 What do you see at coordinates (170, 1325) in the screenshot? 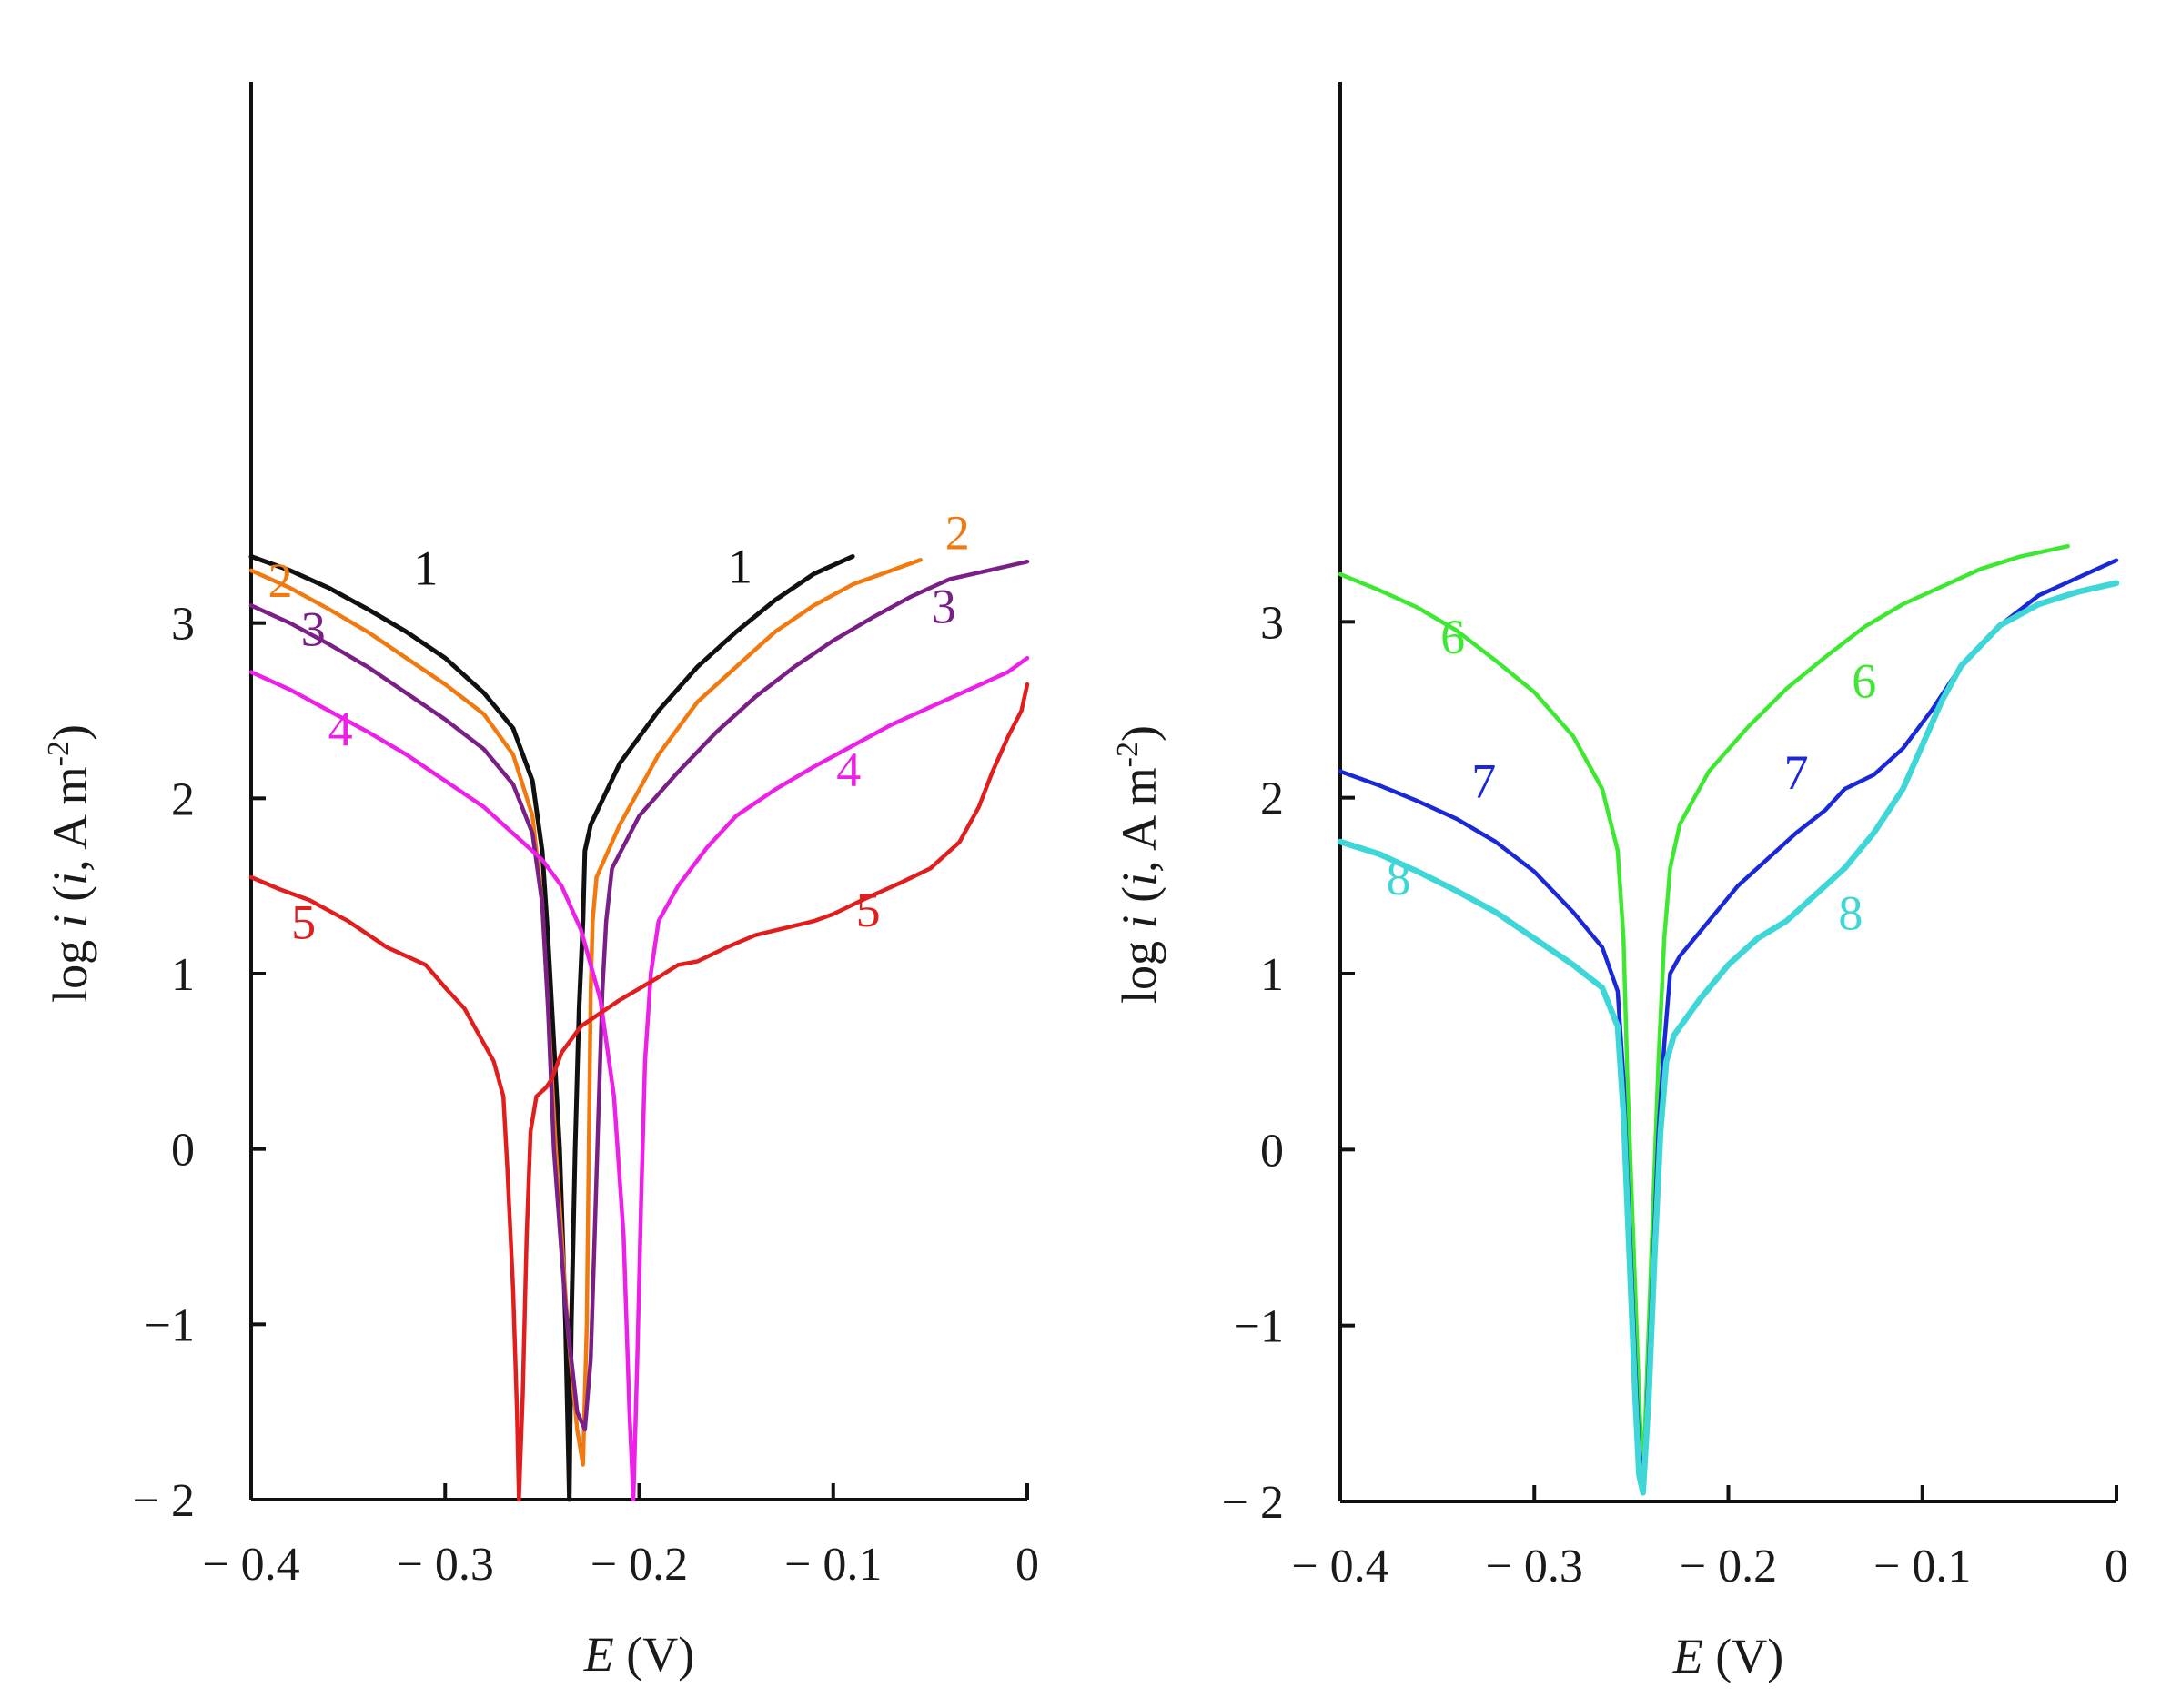
I see `left-y-tick-label: −1` at bounding box center [170, 1325].